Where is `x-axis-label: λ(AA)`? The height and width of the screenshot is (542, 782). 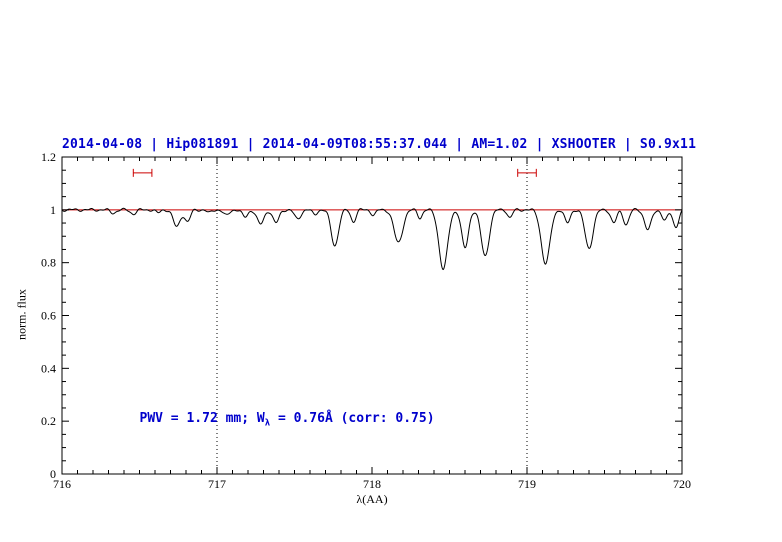 x-axis-label: λ(AA) is located at coordinates (372, 499).